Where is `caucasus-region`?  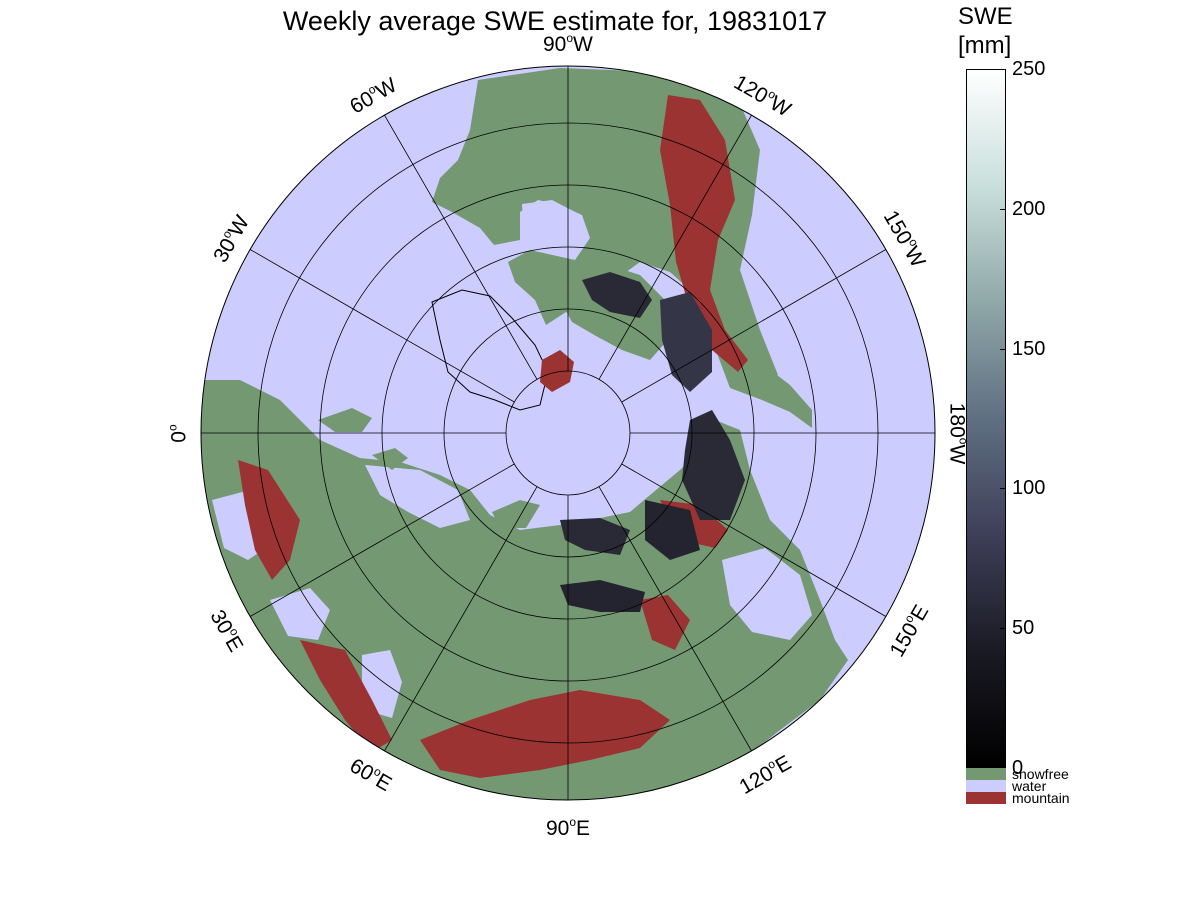 caucasus-region is located at coordinates (346, 696).